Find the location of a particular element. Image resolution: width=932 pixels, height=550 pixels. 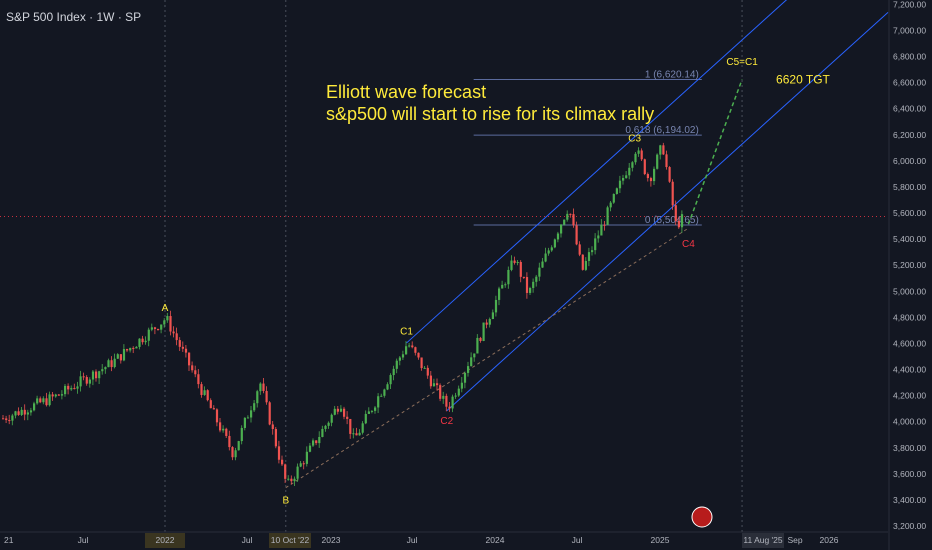

annotation-line-1: Elliott wave forecast is located at coordinates (406, 92).